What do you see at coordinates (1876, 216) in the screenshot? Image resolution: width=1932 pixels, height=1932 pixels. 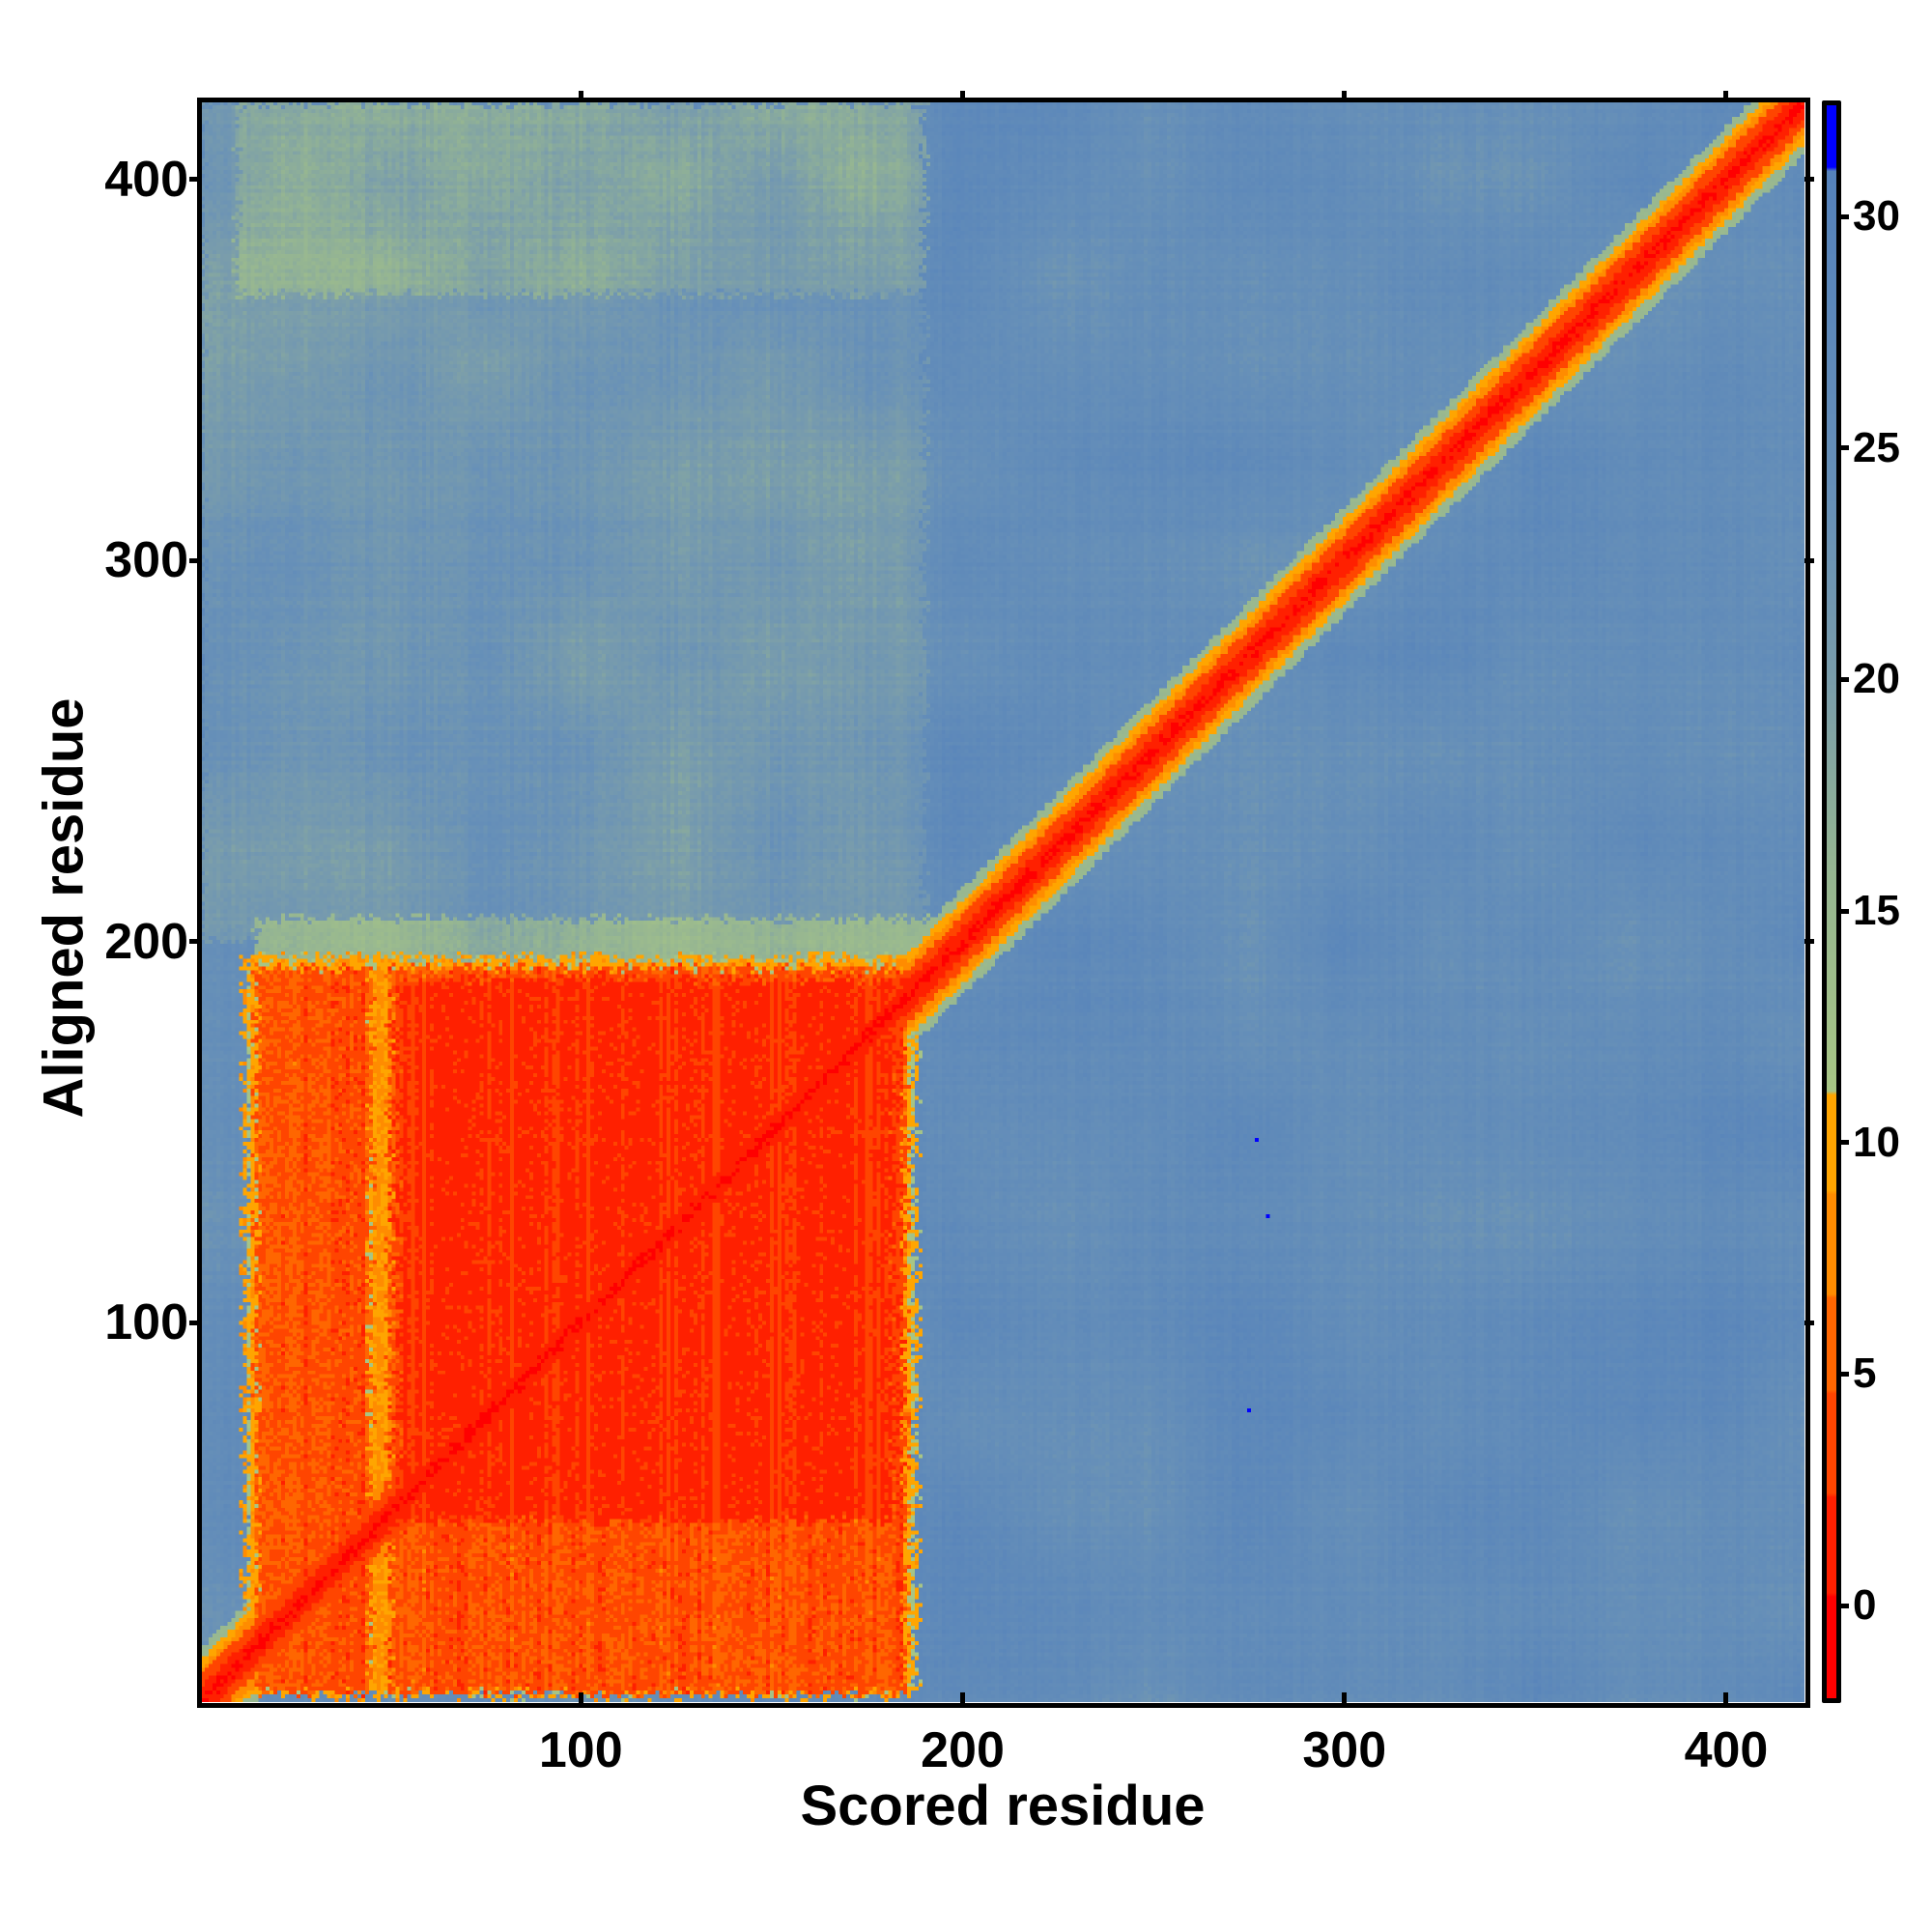 I see `colorbar-tick-label: 30` at bounding box center [1876, 216].